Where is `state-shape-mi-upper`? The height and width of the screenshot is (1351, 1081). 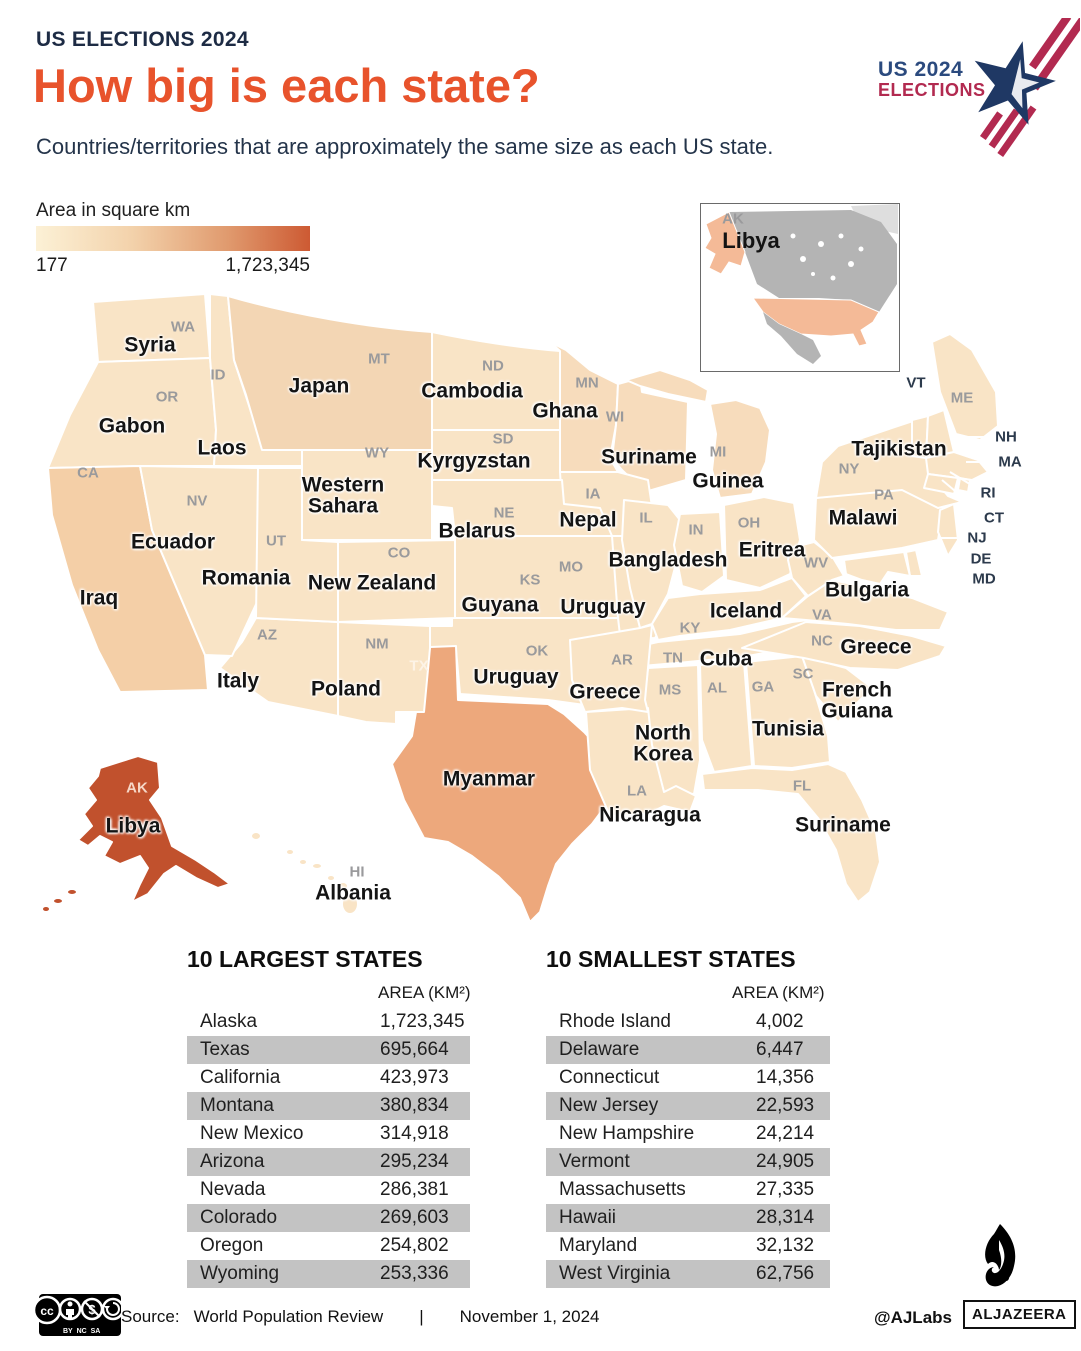
state-shape-mi-upper is located at coordinates (667, 386).